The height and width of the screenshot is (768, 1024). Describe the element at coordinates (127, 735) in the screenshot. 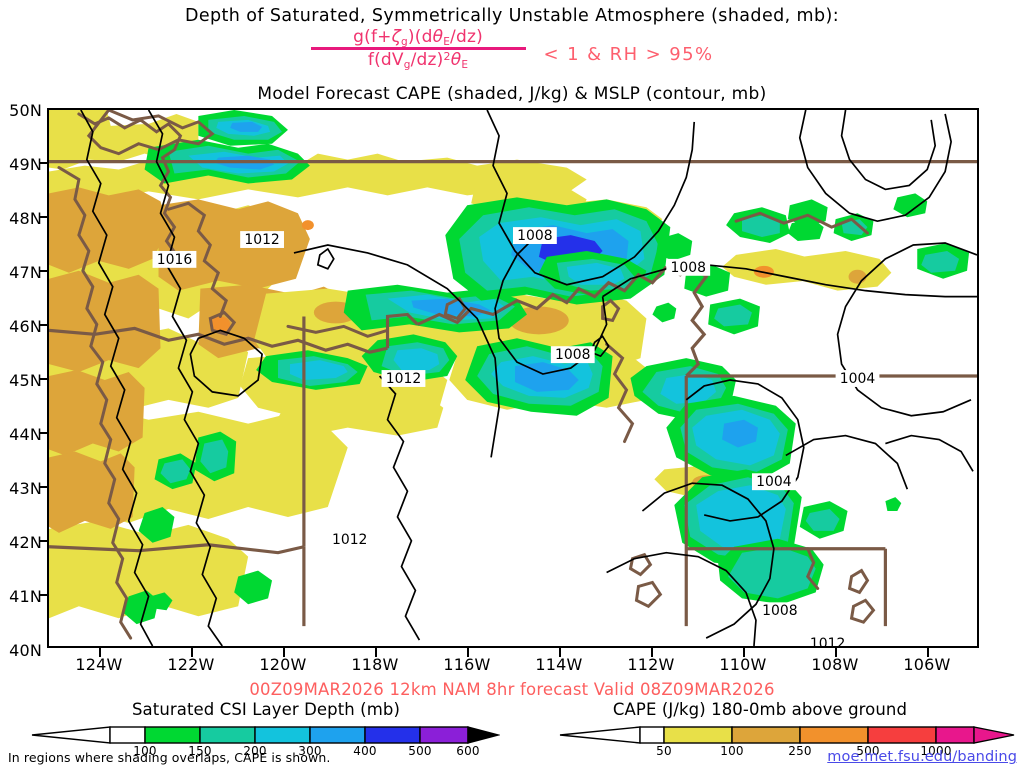

I see `csi-bin-under100` at that location.